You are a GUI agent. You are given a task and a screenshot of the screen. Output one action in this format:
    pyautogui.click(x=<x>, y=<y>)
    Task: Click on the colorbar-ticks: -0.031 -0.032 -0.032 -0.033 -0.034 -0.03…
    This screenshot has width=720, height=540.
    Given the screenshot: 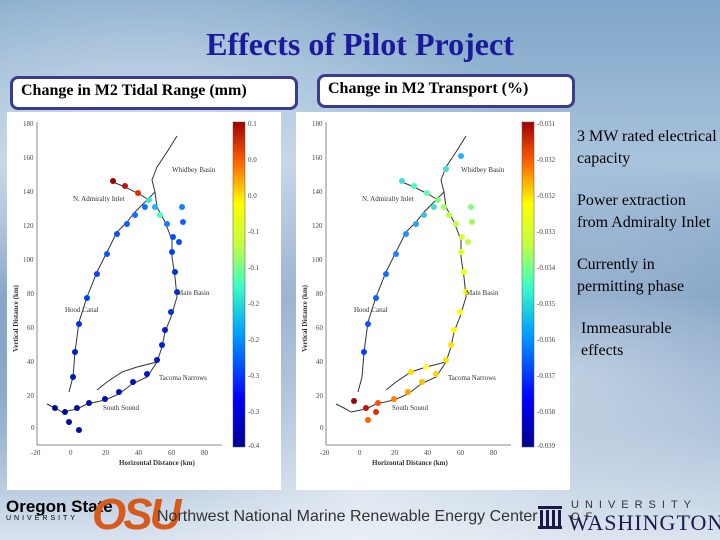 What is the action you would take?
    pyautogui.click(x=546, y=285)
    